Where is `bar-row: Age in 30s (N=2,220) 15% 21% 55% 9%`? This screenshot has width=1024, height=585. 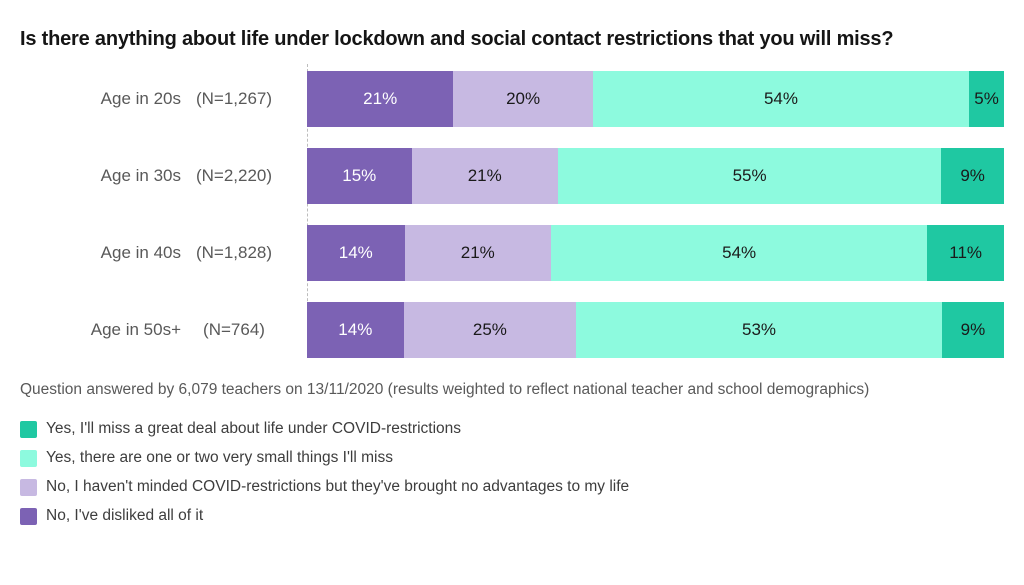 bar-row: Age in 30s (N=2,220) 15% 21% 55% 9% is located at coordinates (512, 176).